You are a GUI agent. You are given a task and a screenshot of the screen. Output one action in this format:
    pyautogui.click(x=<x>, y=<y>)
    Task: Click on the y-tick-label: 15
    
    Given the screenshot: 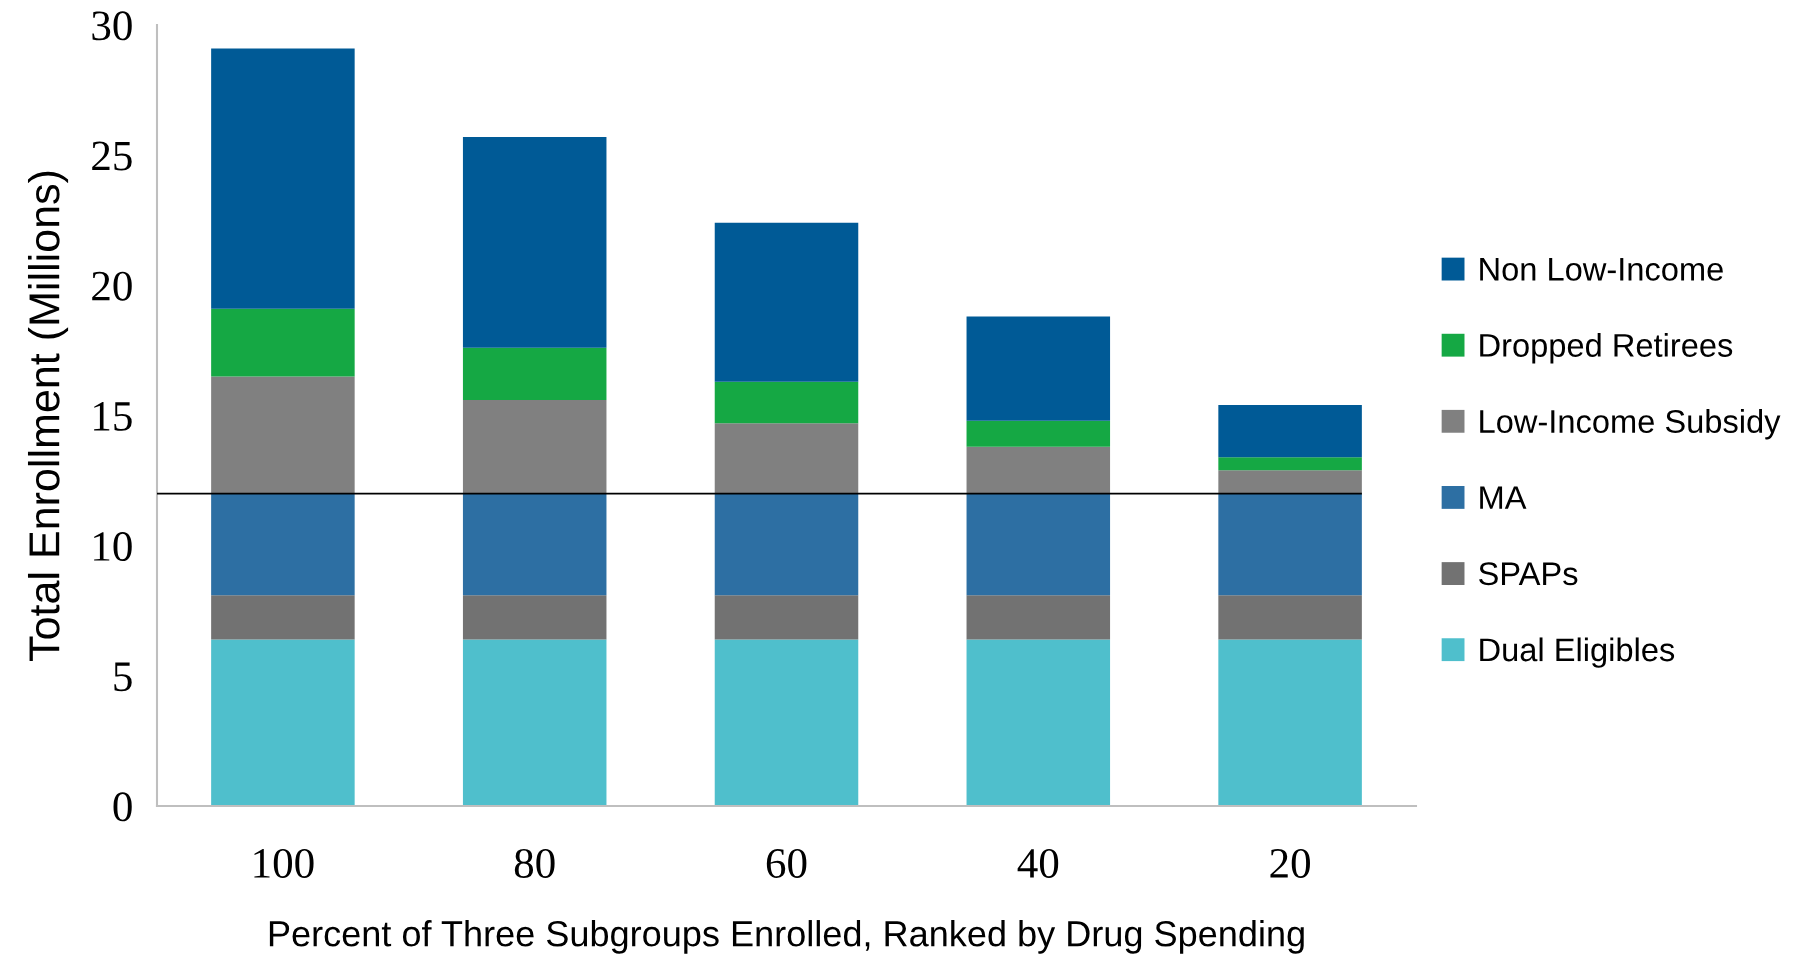 What is the action you would take?
    pyautogui.click(x=113, y=416)
    